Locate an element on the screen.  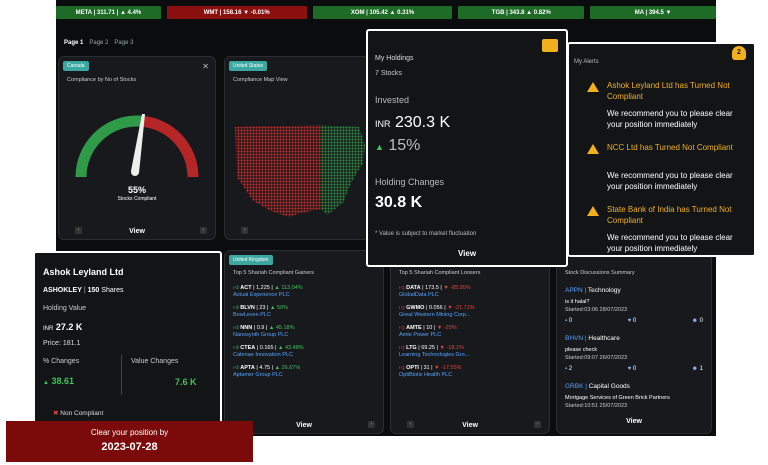
discussion-started: Started:10:51 25/07/2023 is located at coordinates (596, 406).